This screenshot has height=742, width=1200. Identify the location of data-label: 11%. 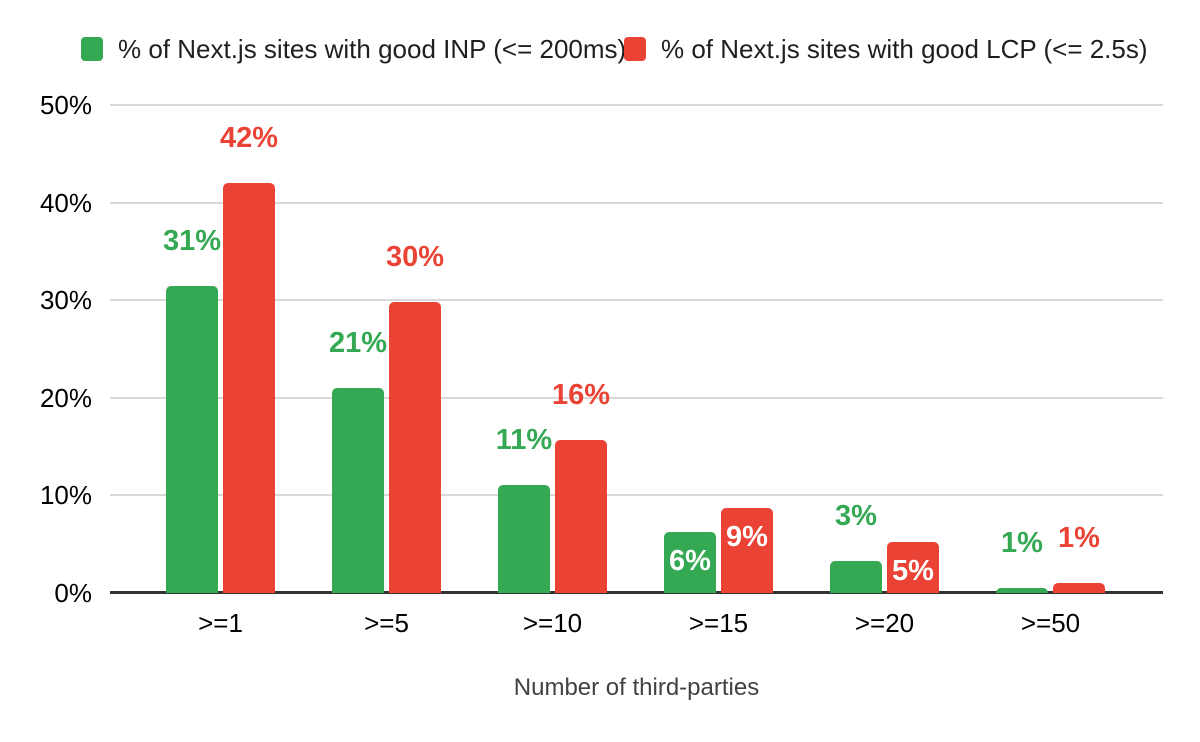
(524, 439).